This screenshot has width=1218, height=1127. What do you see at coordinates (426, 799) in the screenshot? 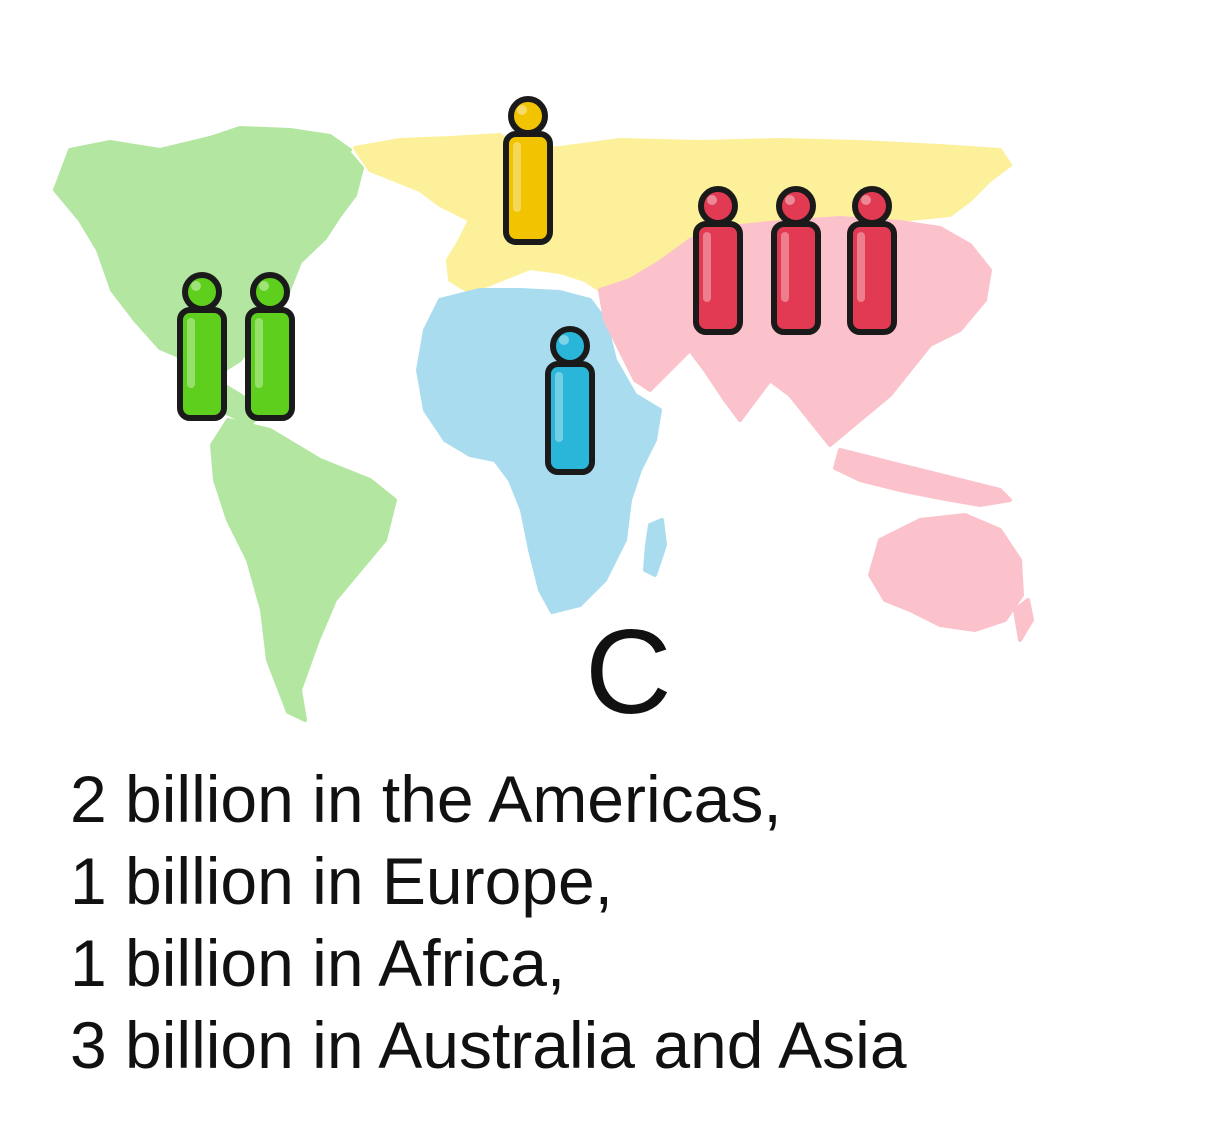
I see `caption-line-americas: 2 billion in the Americas,` at bounding box center [426, 799].